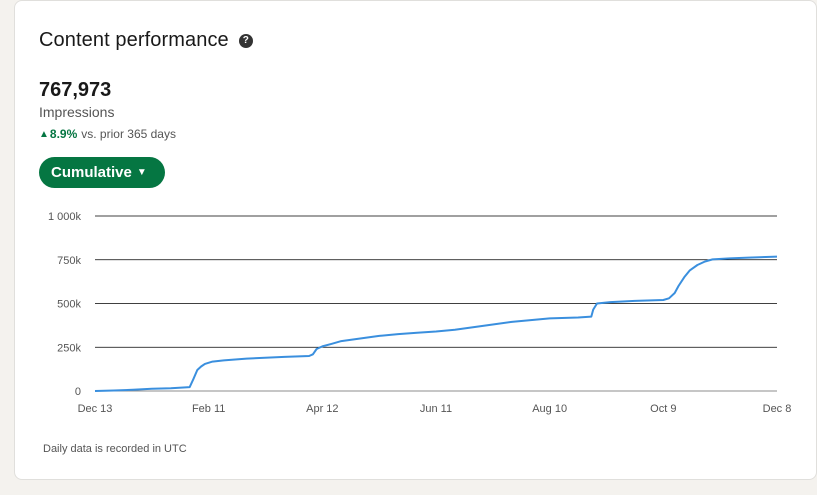 The width and height of the screenshot is (817, 495). What do you see at coordinates (65, 217) in the screenshot?
I see `y-tick-label: 1 000k` at bounding box center [65, 217].